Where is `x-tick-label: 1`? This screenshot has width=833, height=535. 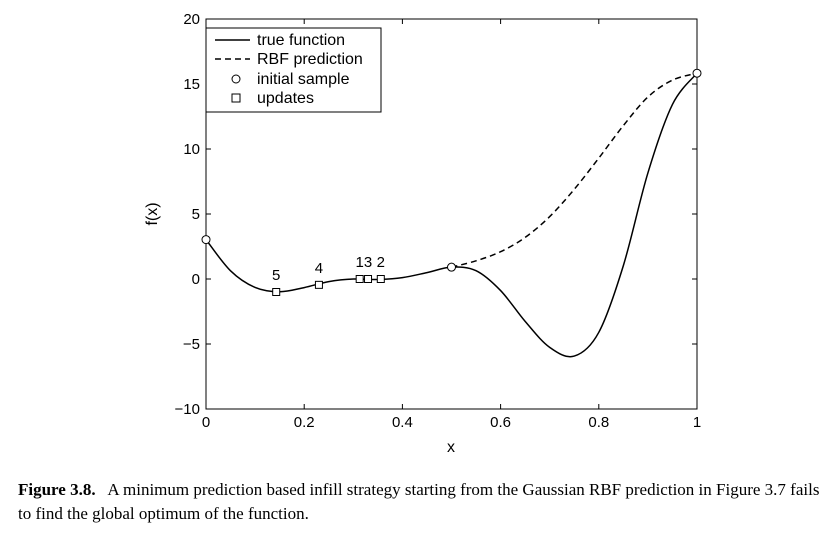
x-tick-label: 1 is located at coordinates (697, 422).